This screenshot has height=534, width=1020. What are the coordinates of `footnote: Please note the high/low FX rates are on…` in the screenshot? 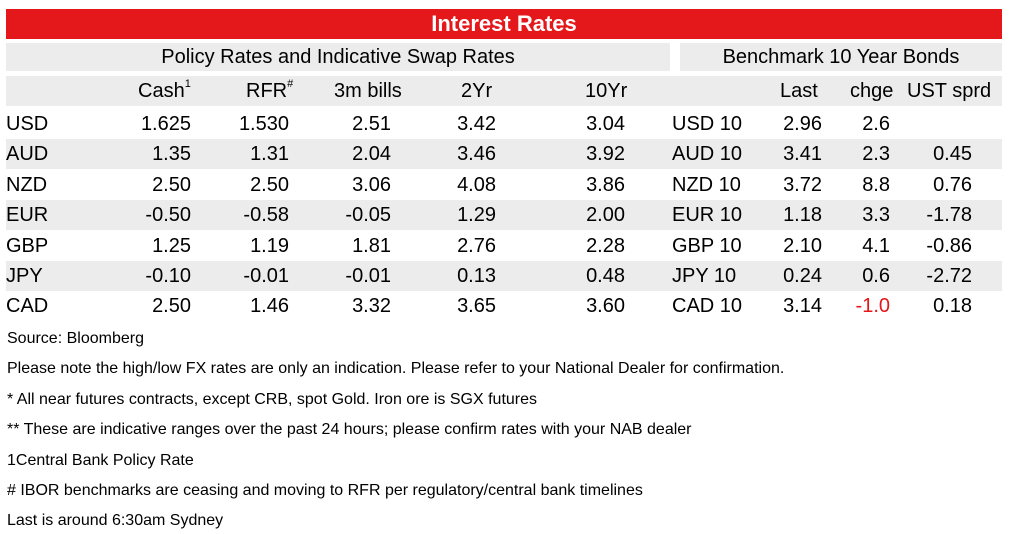 It's located at (396, 369).